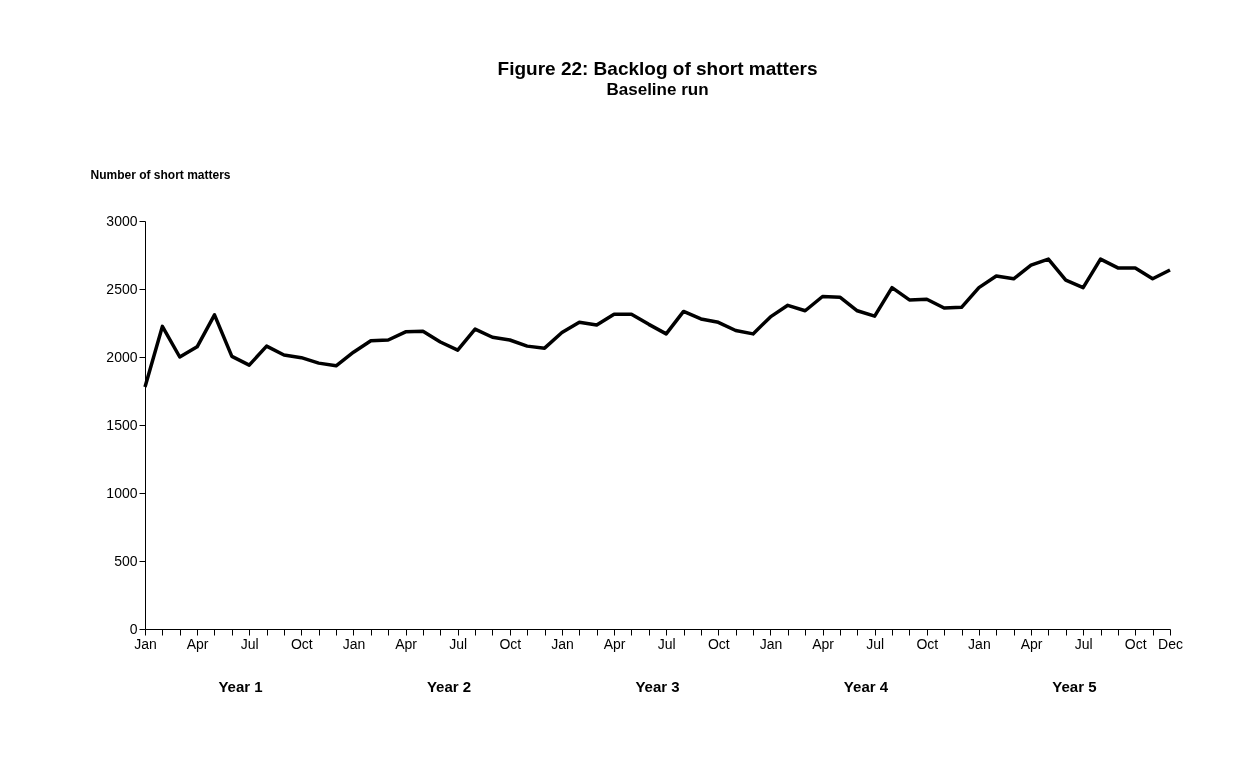 The width and height of the screenshot is (1258, 757). I want to click on y-tick-label: 3000, so click(122, 220).